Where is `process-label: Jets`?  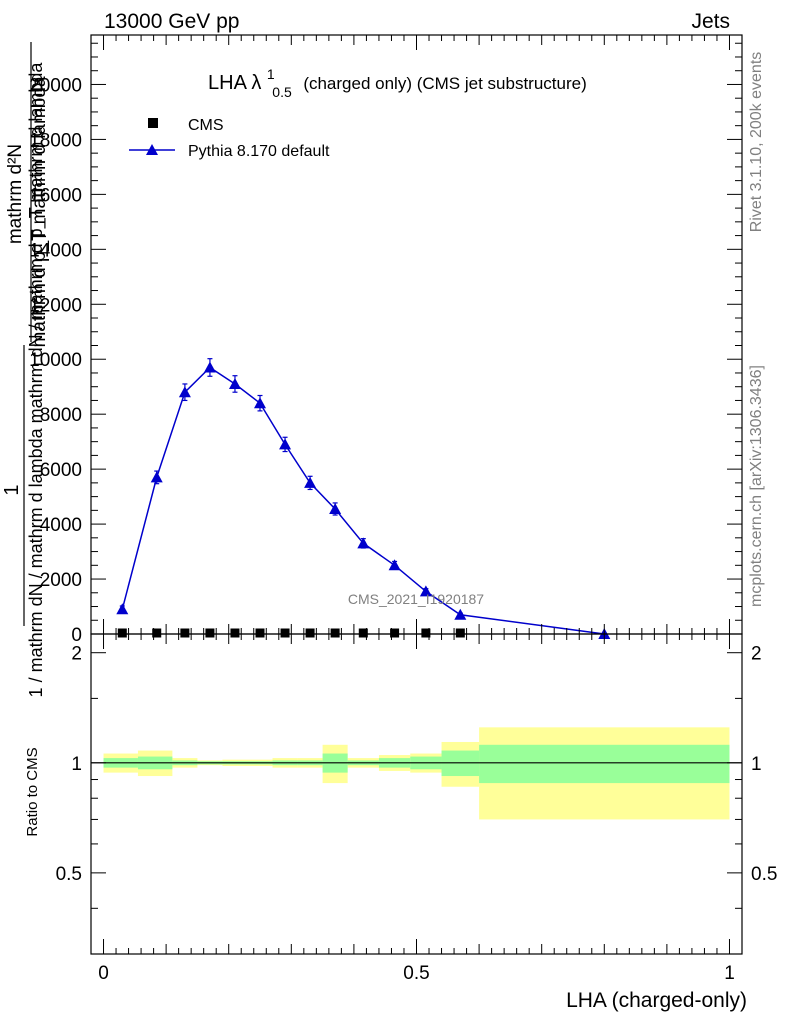 process-label: Jets is located at coordinates (710, 21).